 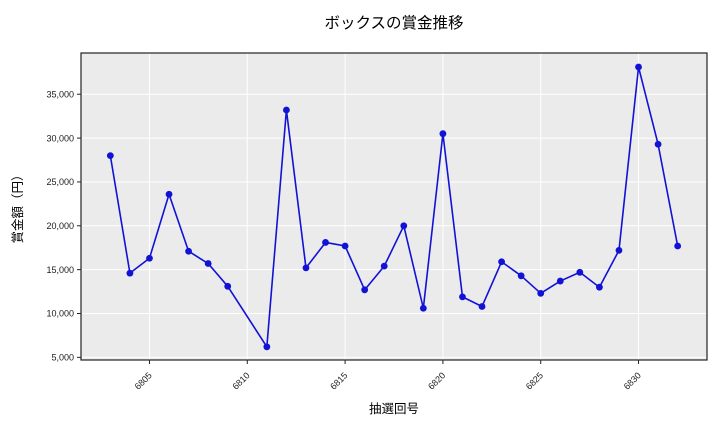 What do you see at coordinates (338, 380) in the screenshot?
I see `x-tick-label: 6815` at bounding box center [338, 380].